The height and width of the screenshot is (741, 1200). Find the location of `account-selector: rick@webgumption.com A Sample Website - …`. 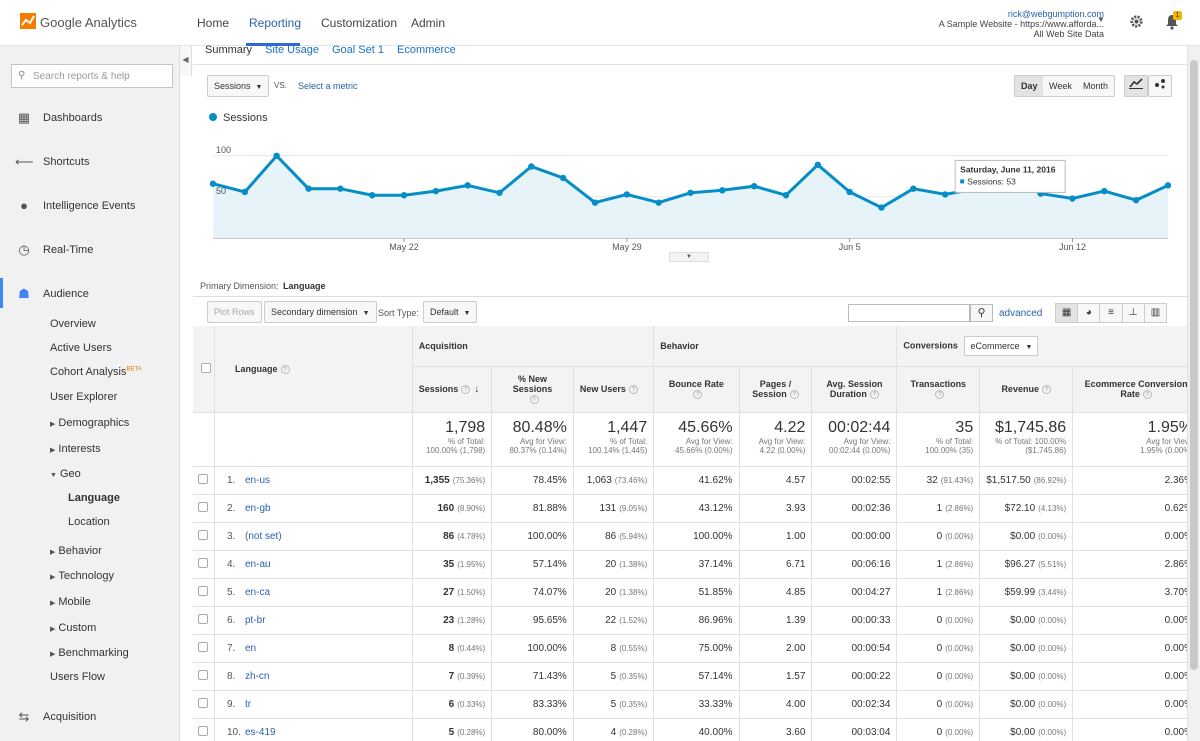

account-selector: rick@webgumption.com A Sample Website - … is located at coordinates (1021, 24).